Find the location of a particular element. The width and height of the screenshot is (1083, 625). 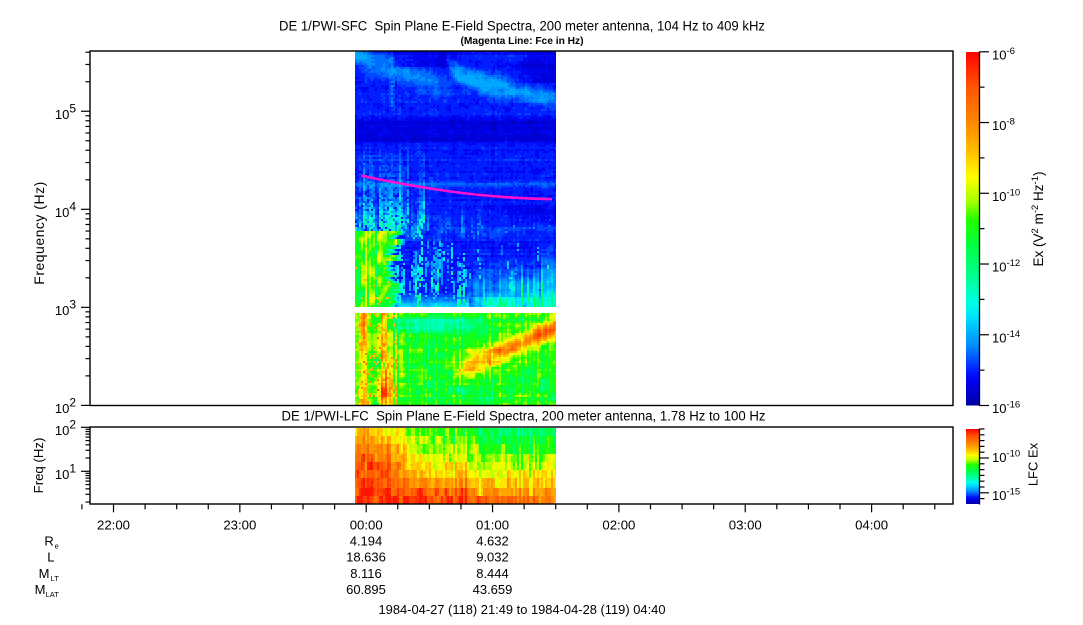

svg-text: Ex (V2 m-2 Hz-1) is located at coordinates (1038, 219).